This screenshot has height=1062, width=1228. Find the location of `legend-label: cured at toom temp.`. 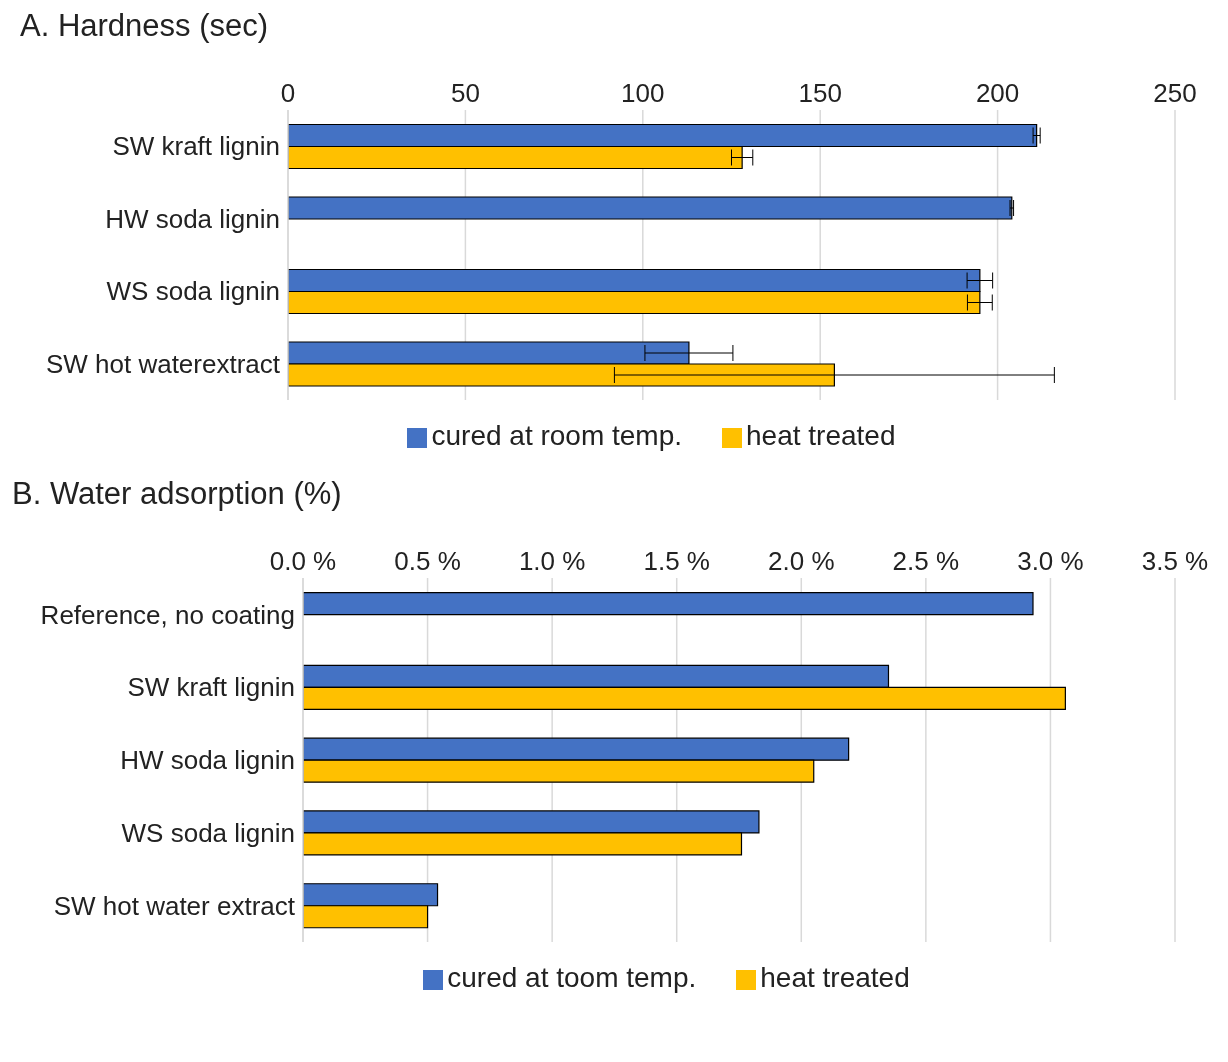

legend-label: cured at toom temp. is located at coordinates (572, 977).